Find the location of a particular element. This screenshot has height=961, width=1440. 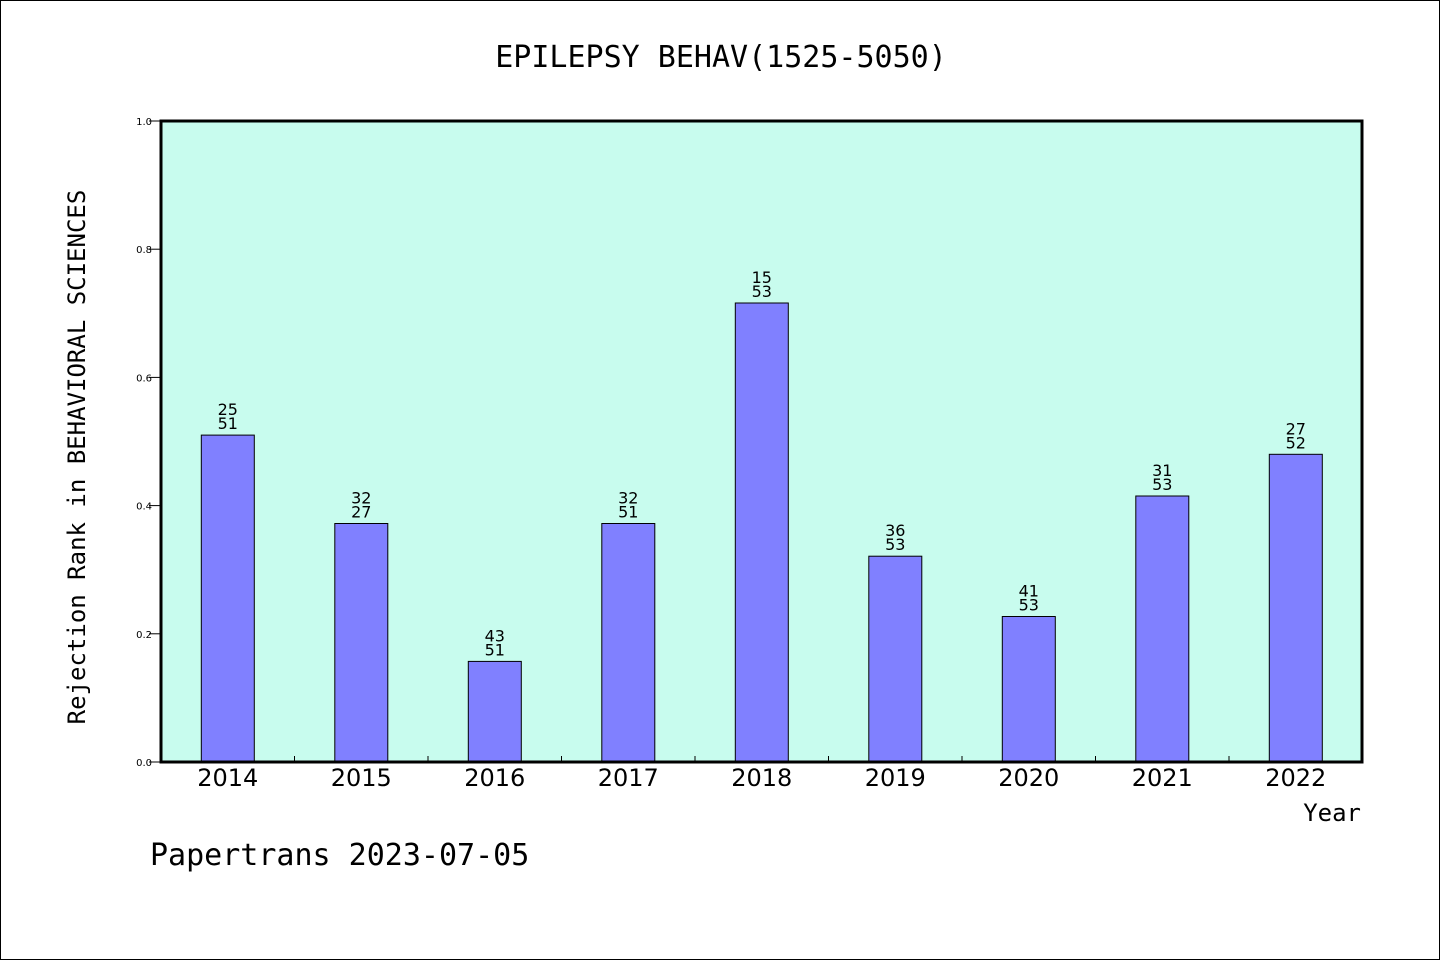

bar-label-bottom-2018: 53 is located at coordinates (762, 291).